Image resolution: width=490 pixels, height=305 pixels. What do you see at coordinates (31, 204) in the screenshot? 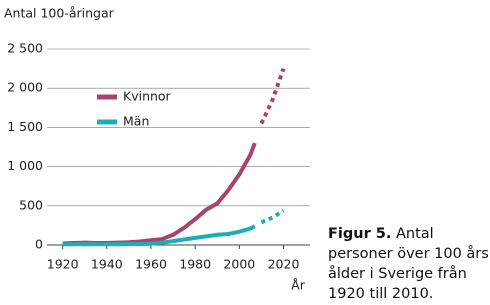
I see `y-tick-label: 500` at bounding box center [31, 204].